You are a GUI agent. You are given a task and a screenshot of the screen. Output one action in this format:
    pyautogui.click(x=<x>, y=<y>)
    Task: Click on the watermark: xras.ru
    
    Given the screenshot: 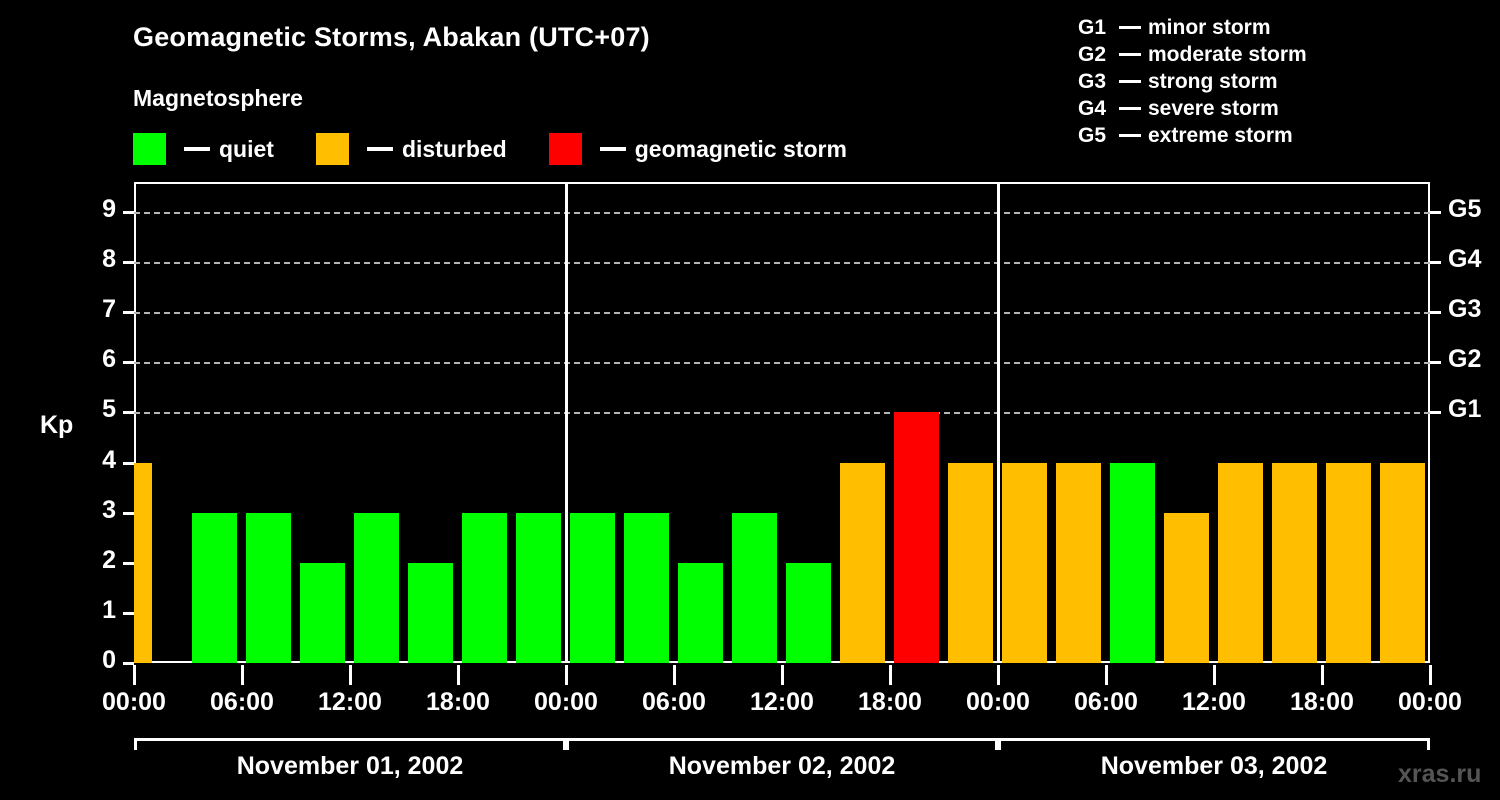 What is the action you would take?
    pyautogui.click(x=1440, y=774)
    